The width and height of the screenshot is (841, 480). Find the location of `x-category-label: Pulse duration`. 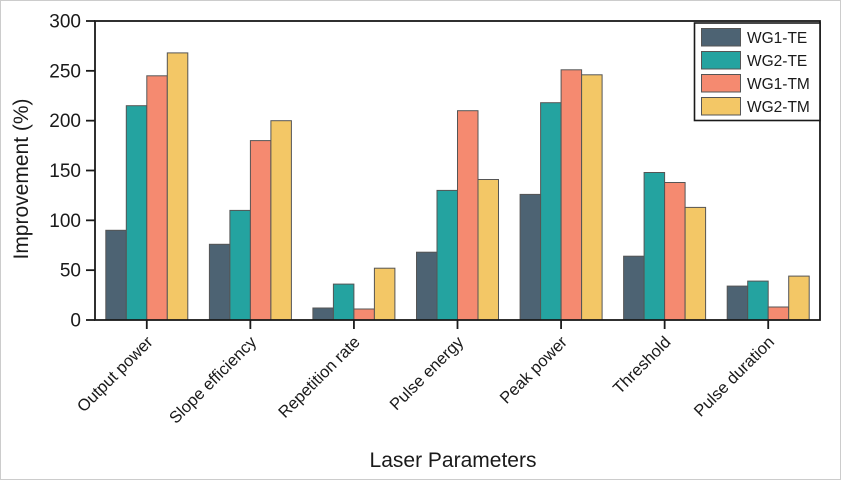

x-category-label: Pulse duration is located at coordinates (734, 376).